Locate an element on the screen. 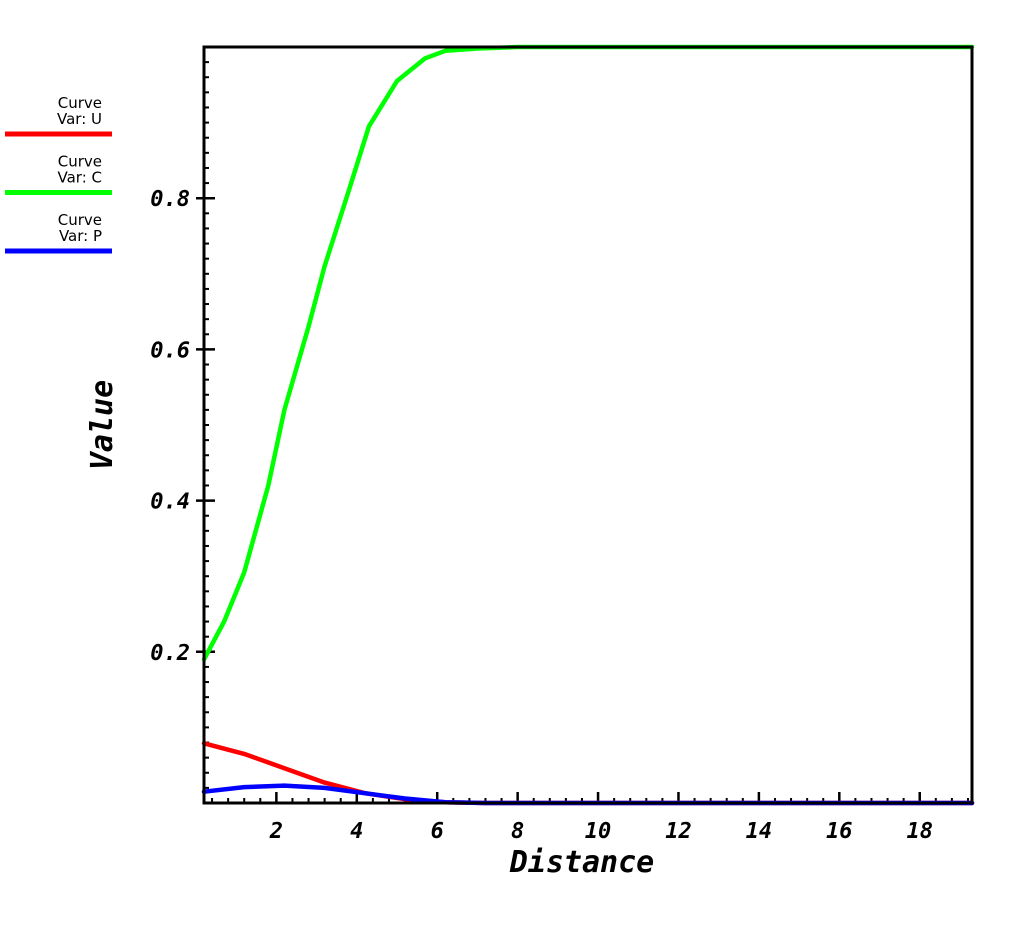  legend-label-var: Var: C is located at coordinates (80, 178).